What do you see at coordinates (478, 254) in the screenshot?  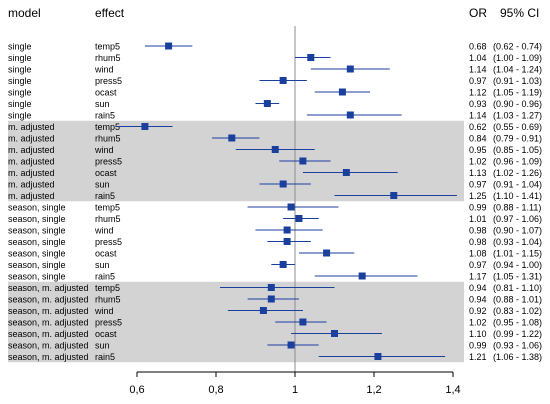 I see `row-or-value: 1.08` at bounding box center [478, 254].